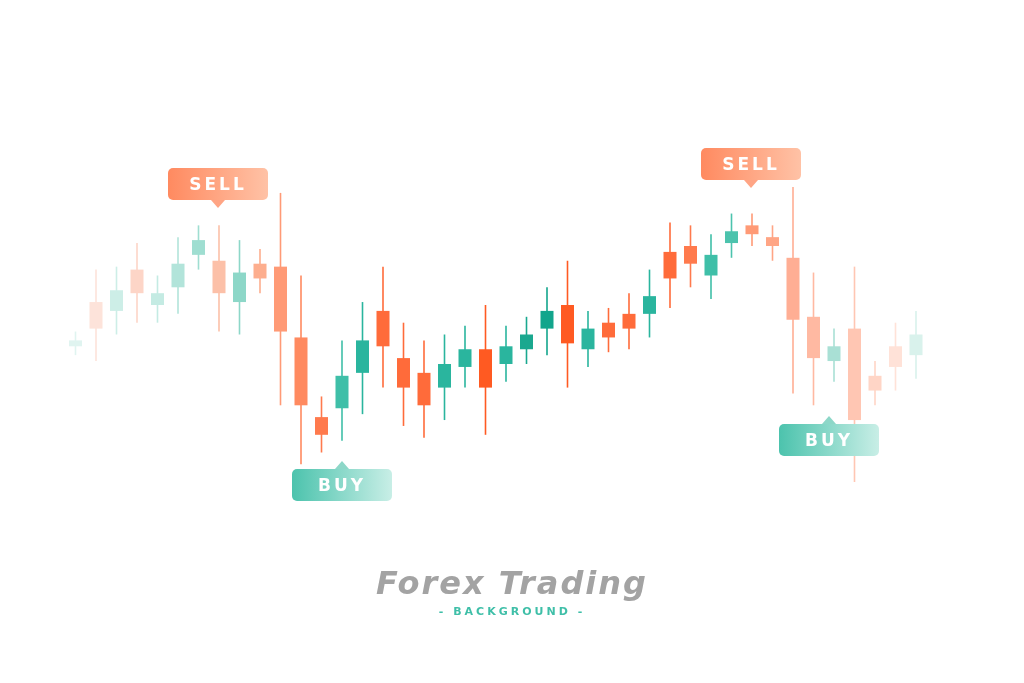  I want to click on text: SELL, so click(751, 164).